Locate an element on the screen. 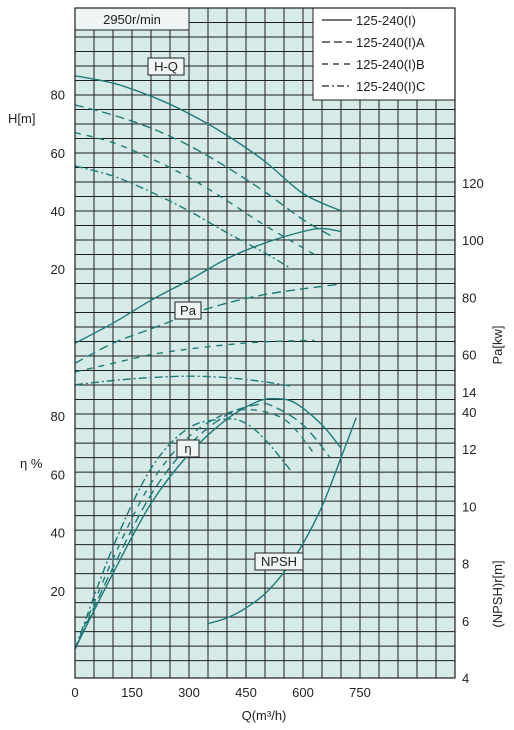 The height and width of the screenshot is (730, 514). npsh-panel-label-box is located at coordinates (279, 561).